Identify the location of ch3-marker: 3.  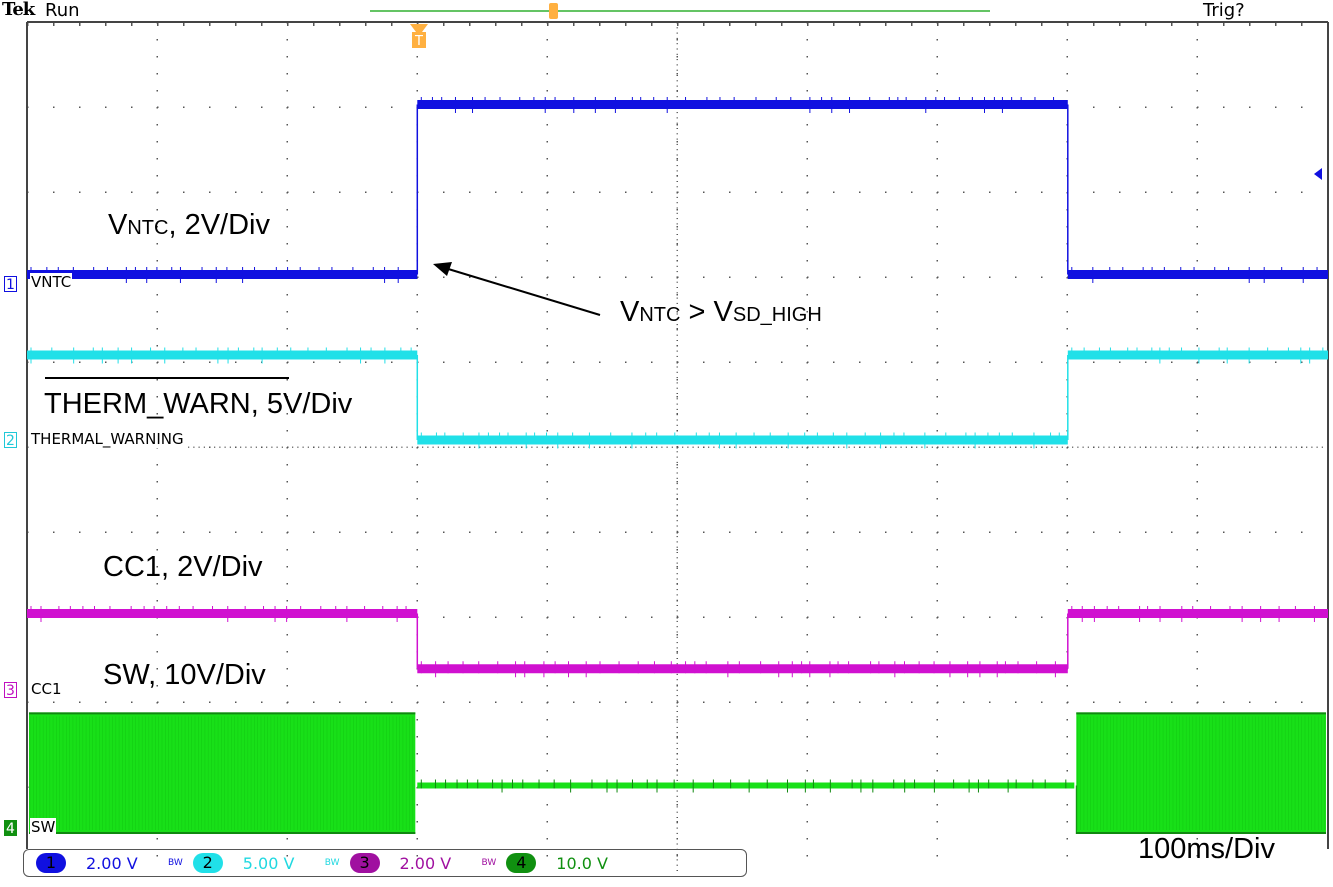
(10, 690).